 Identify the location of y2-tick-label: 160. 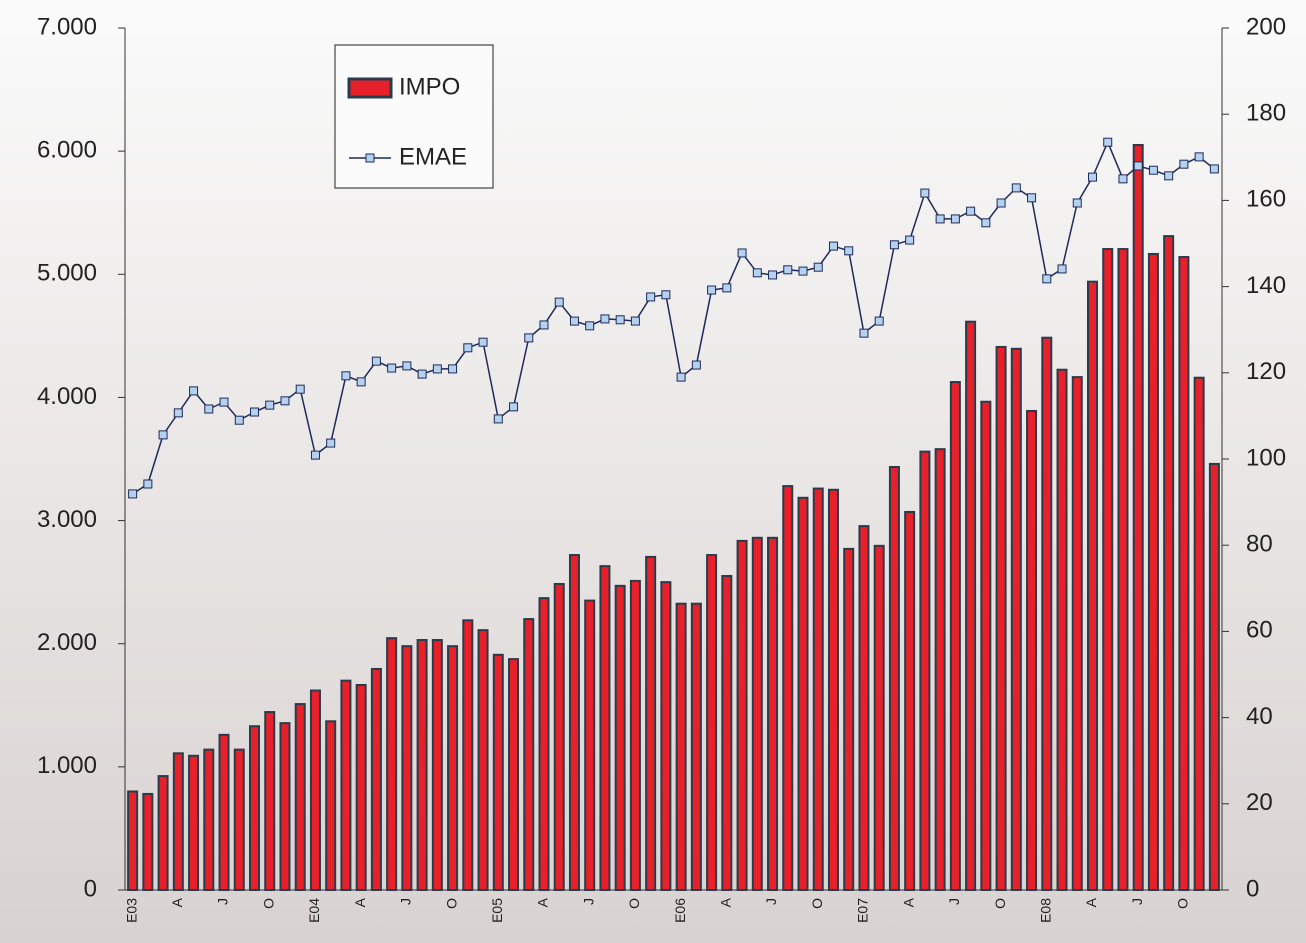
(1266, 199).